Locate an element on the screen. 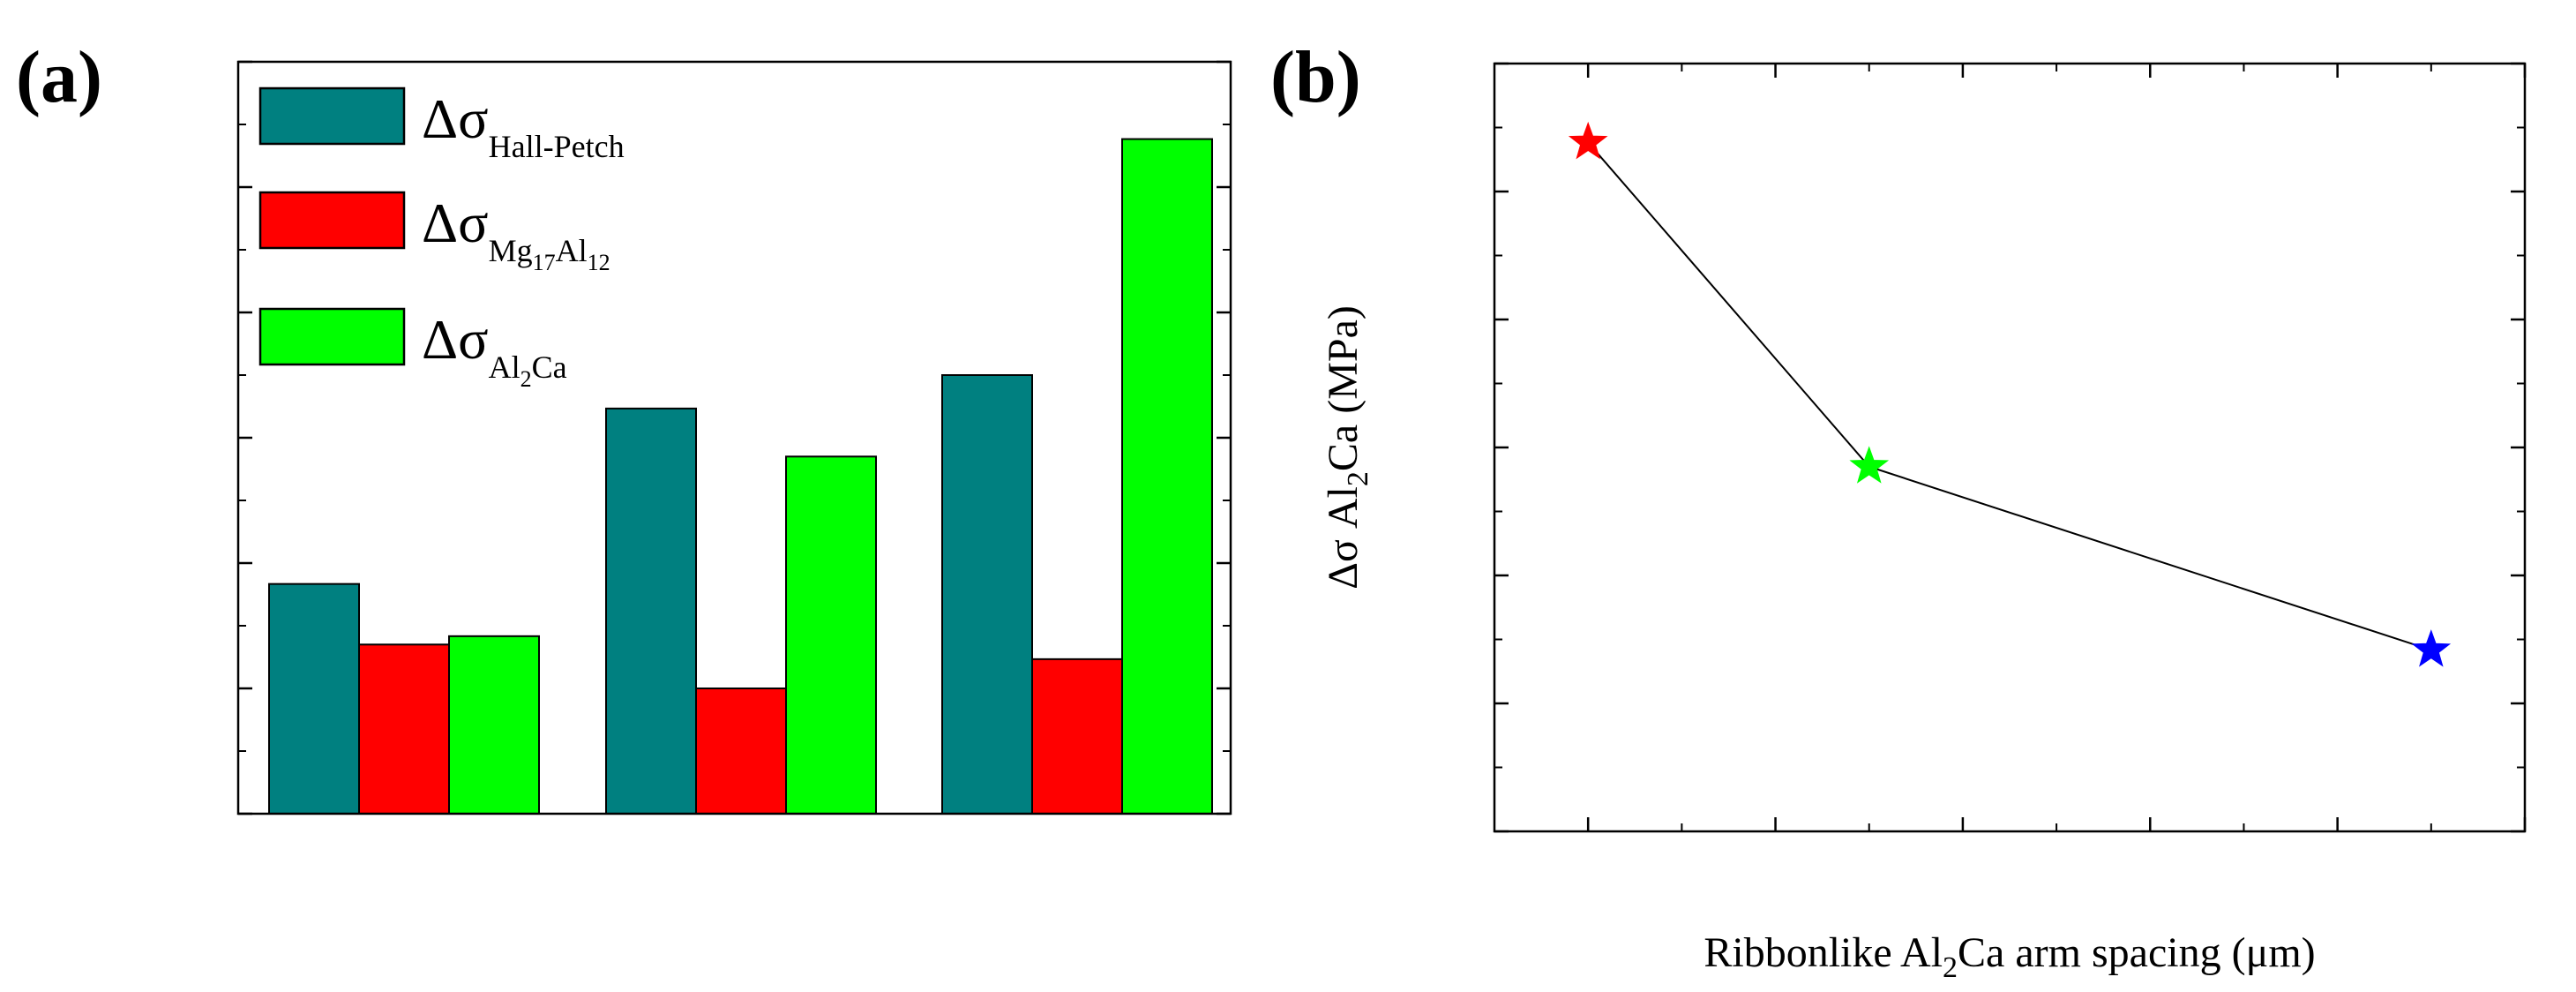 This screenshot has height=992, width=2576. legend-label-2: ΔσAl2Ca is located at coordinates (495, 350).